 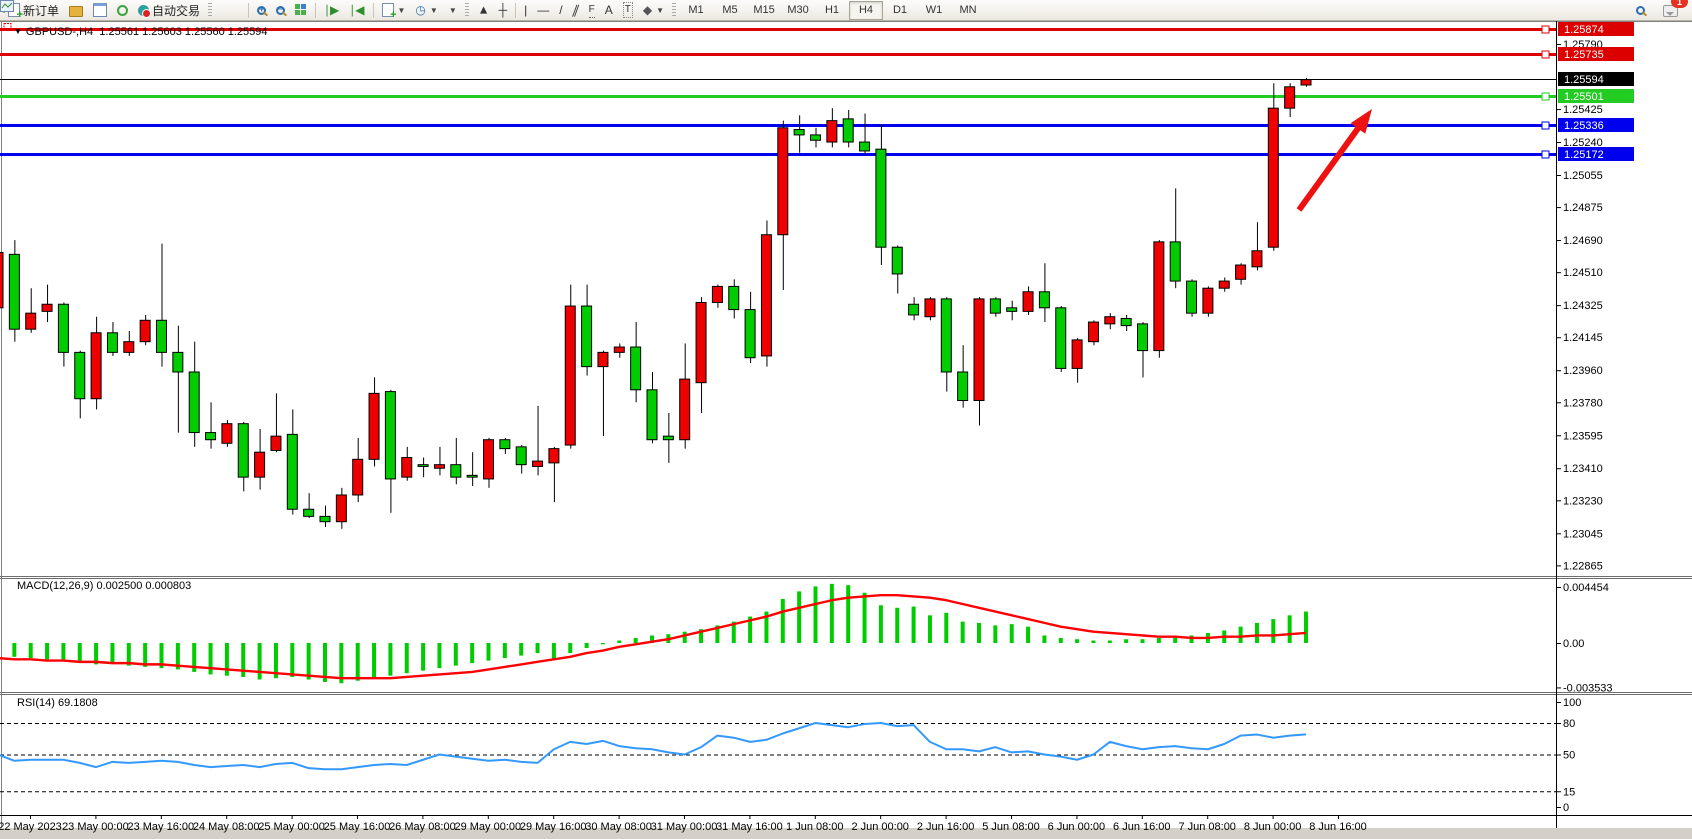 I want to click on level-price-tag, so click(x=1596, y=125).